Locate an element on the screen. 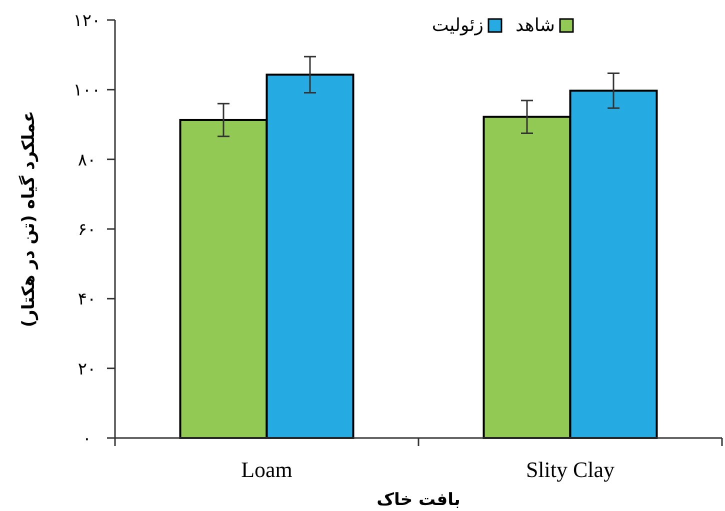 This screenshot has height=511, width=725. y-tick-label: ۴۰ is located at coordinates (87, 300).